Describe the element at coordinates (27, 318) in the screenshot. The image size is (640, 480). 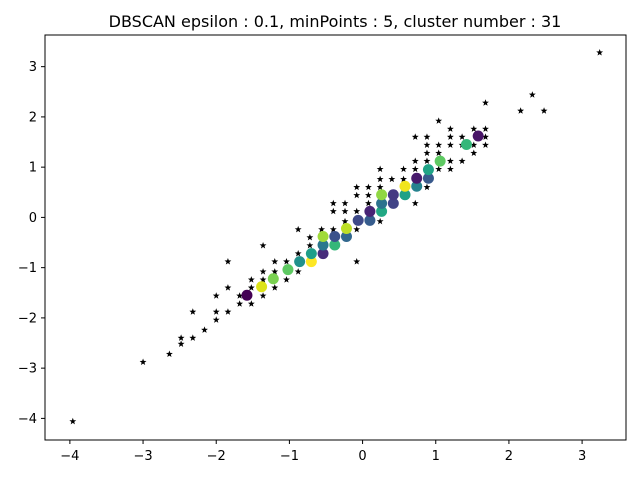
I see `y-tick-label: −2` at that location.